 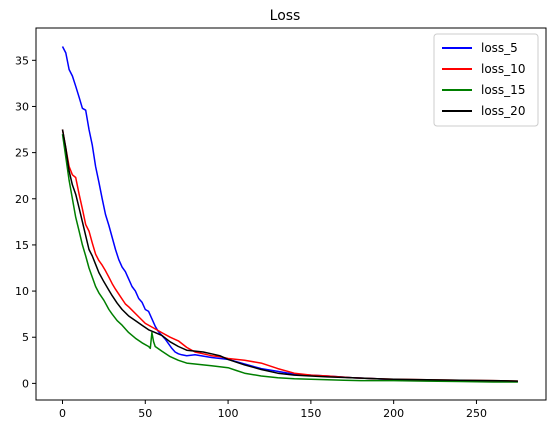 What do you see at coordinates (476, 413) in the screenshot?
I see `x-tick-label: 250` at bounding box center [476, 413].